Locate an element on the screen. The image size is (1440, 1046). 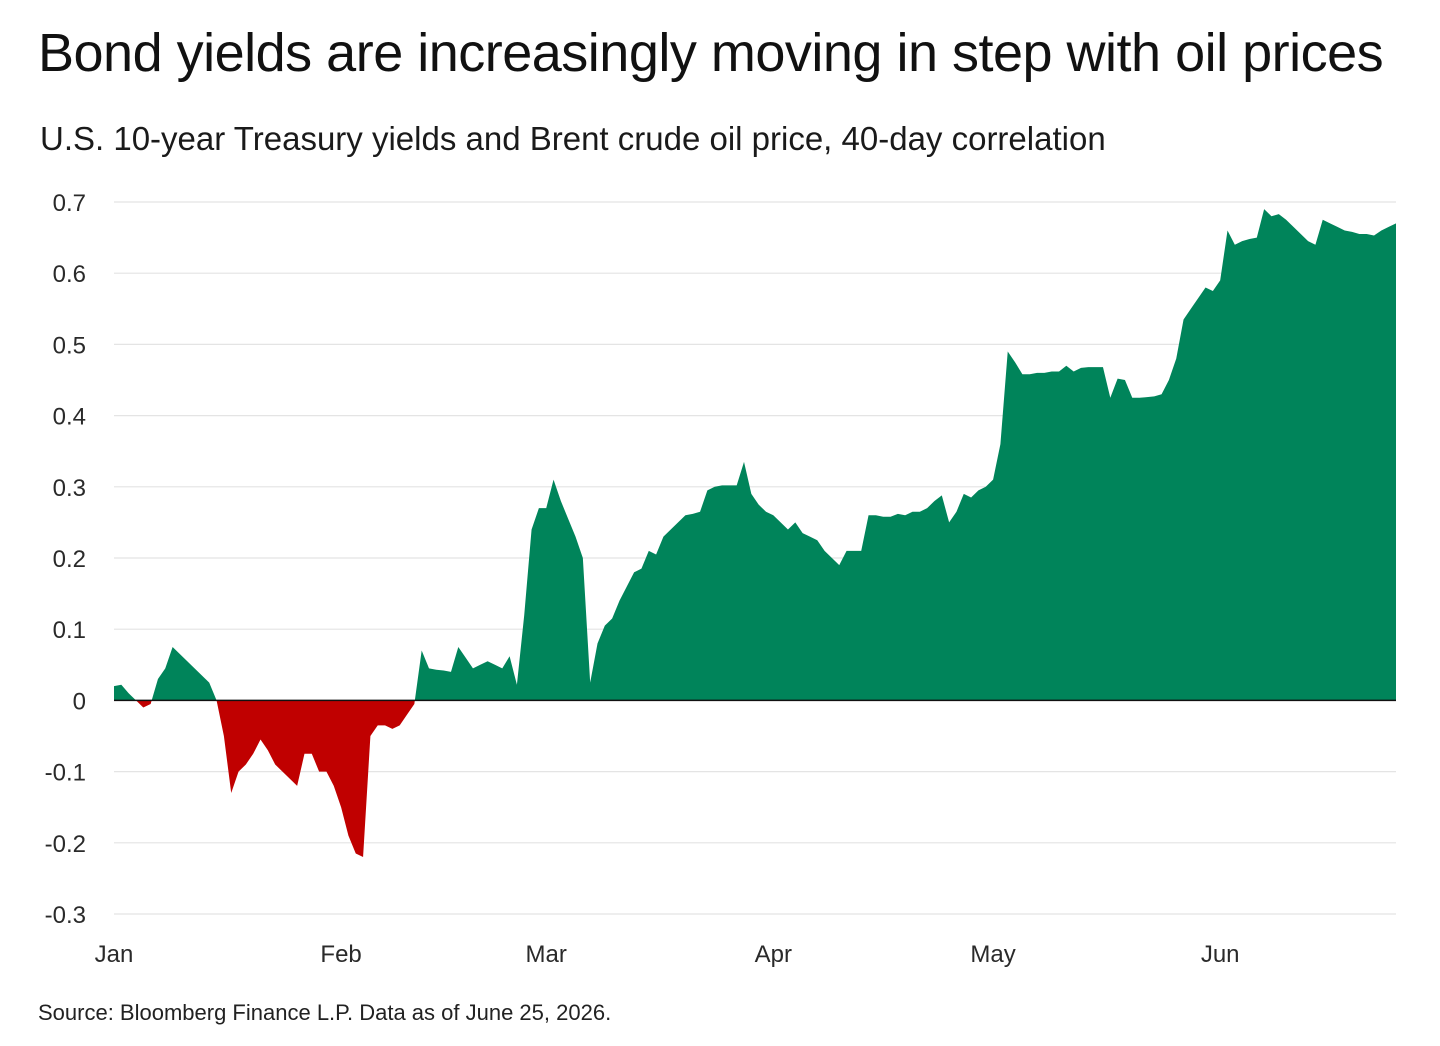
x-tick-label: Mar is located at coordinates (546, 954).